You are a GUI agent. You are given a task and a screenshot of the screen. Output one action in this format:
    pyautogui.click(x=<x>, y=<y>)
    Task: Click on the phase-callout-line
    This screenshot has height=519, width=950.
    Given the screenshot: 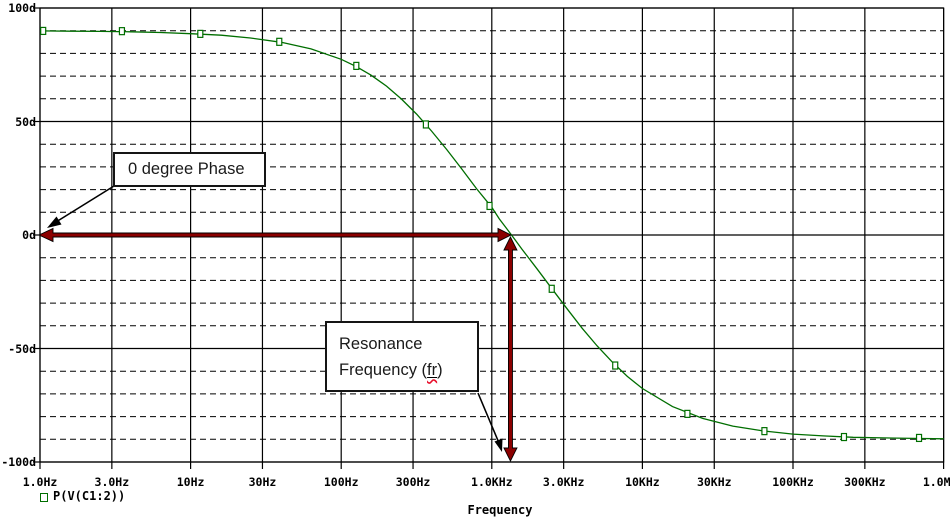 What is the action you would take?
    pyautogui.click(x=85, y=204)
    